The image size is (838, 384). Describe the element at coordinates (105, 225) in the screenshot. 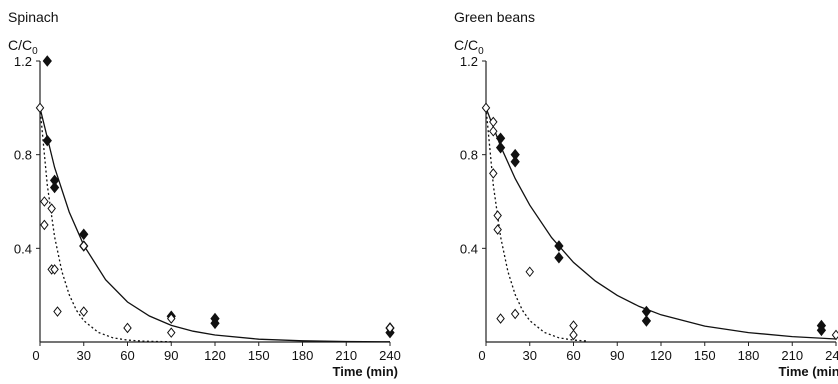

I see `dotted-fit-curve` at that location.